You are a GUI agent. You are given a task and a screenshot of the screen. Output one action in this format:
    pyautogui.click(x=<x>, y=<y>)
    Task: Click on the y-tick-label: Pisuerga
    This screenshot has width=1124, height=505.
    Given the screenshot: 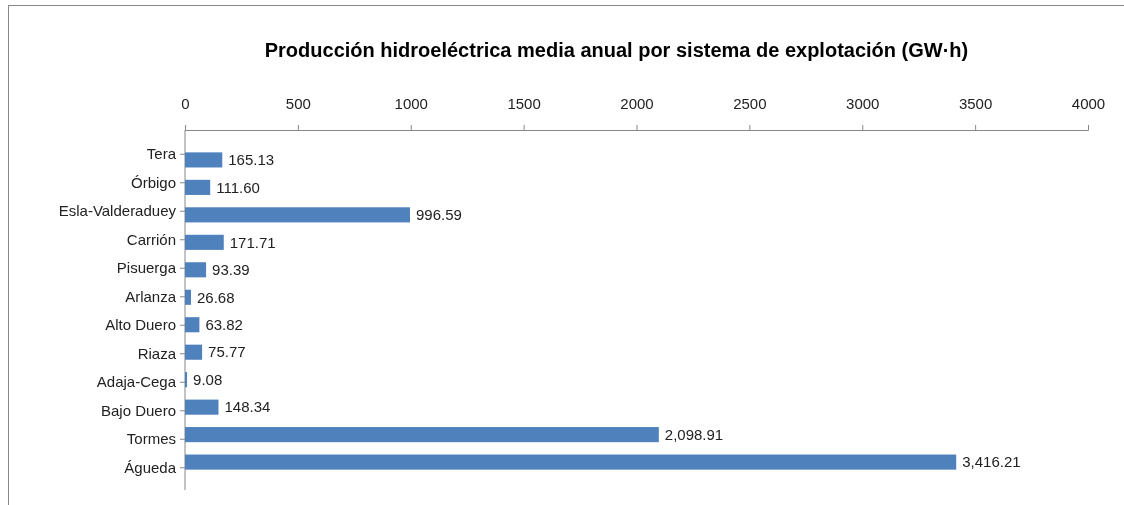 What is the action you would take?
    pyautogui.click(x=146, y=268)
    